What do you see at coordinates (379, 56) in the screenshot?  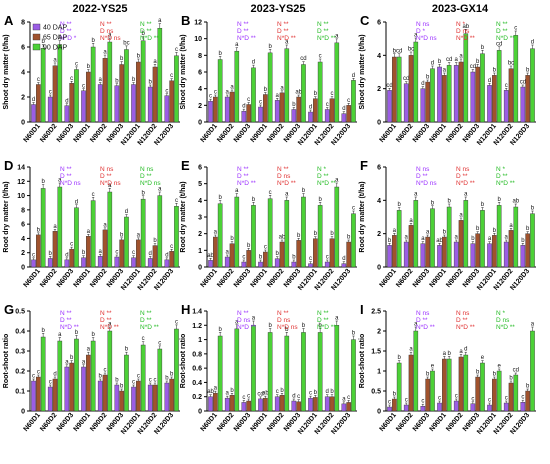 I see `y-tick-label: 4` at bounding box center [379, 56].